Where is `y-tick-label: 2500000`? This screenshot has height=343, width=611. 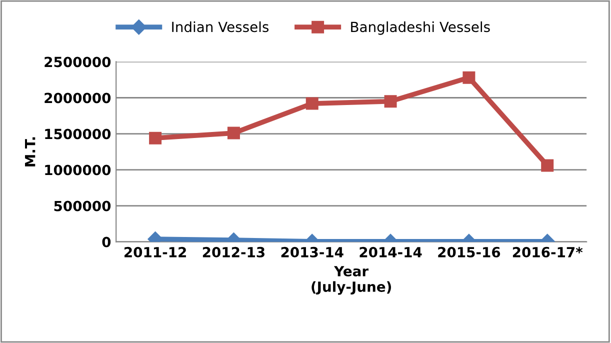
y-tick-label: 2500000 is located at coordinates (77, 62).